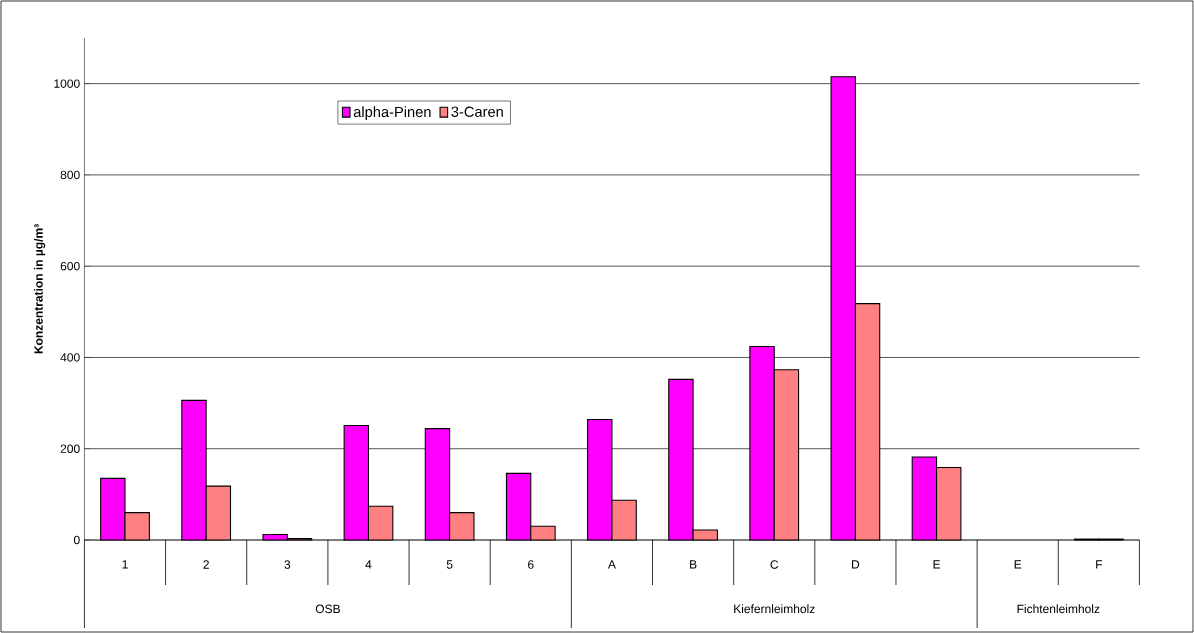 Image resolution: width=1194 pixels, height=633 pixels. What do you see at coordinates (774, 564) in the screenshot?
I see `x-tick-label: C` at bounding box center [774, 564].